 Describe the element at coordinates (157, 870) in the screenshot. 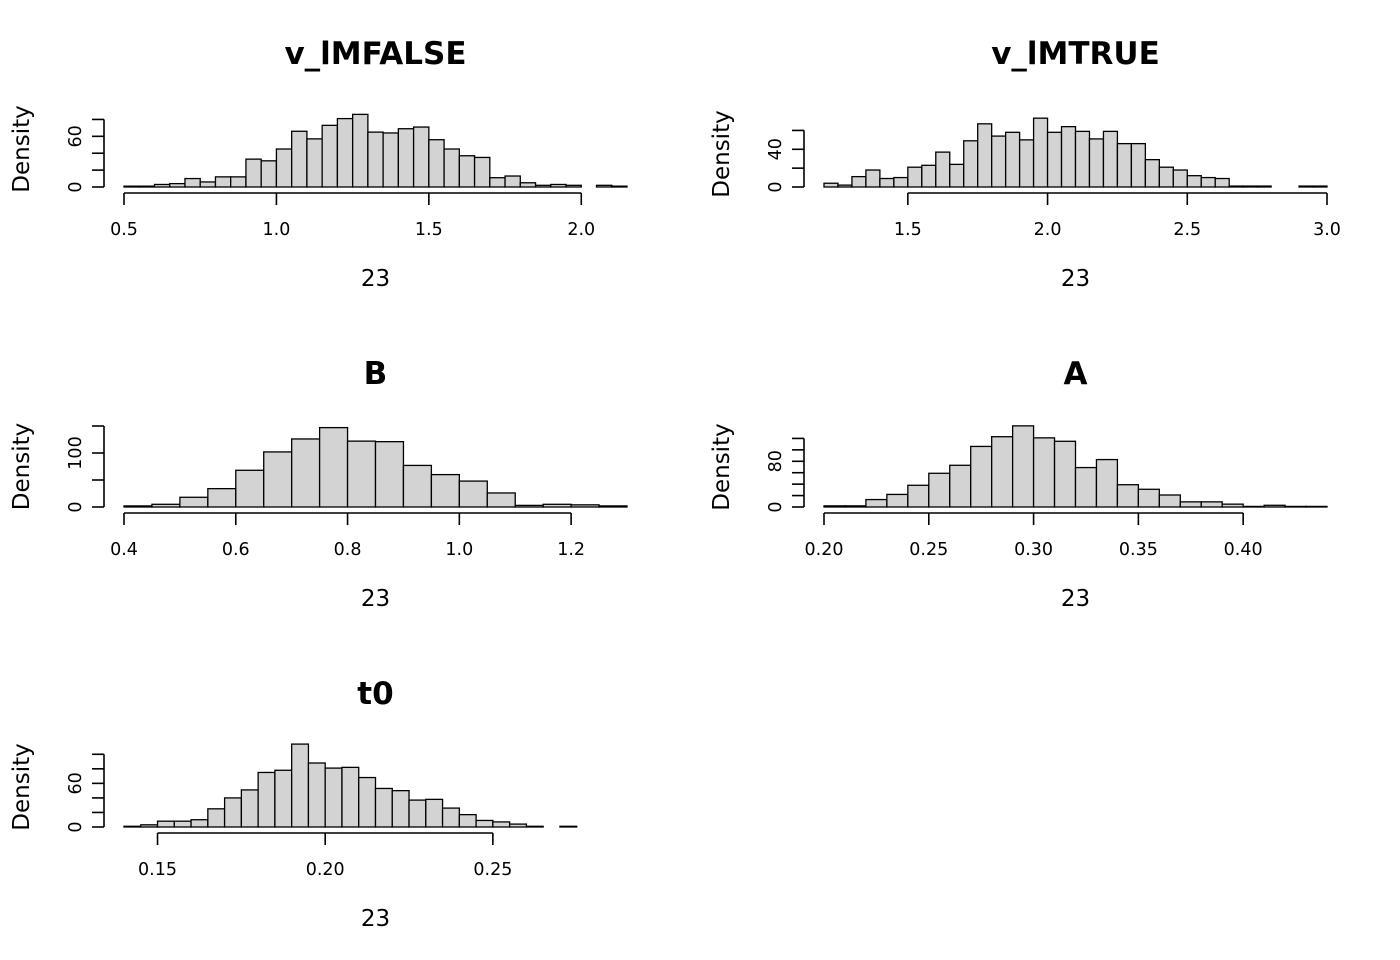

I see `x-tick-label: 0.15` at that location.